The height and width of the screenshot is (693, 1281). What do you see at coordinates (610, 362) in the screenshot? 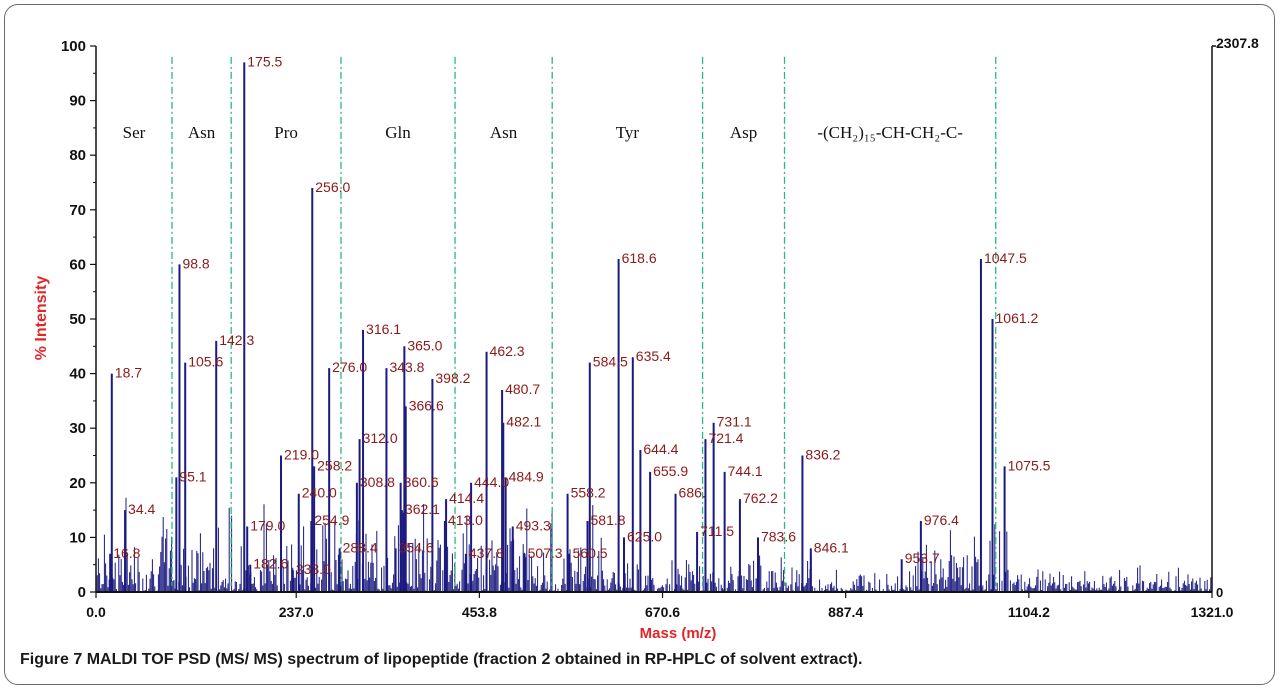
I see `peak-label: 584.5` at bounding box center [610, 362].